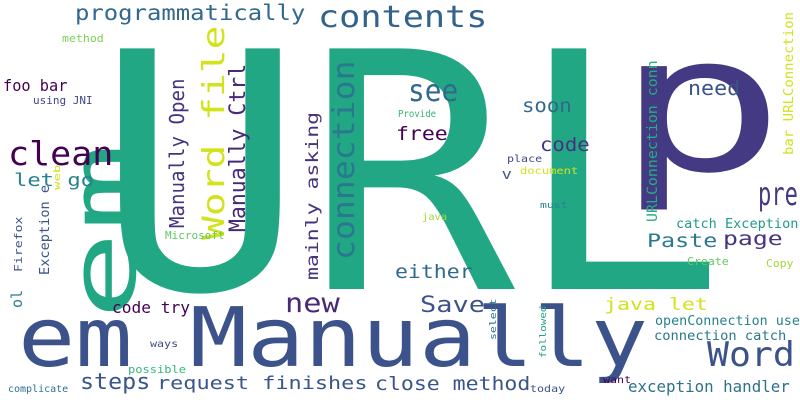 The height and width of the screenshot is (400, 800). Describe the element at coordinates (708, 261) in the screenshot. I see `word-create: Create` at that location.